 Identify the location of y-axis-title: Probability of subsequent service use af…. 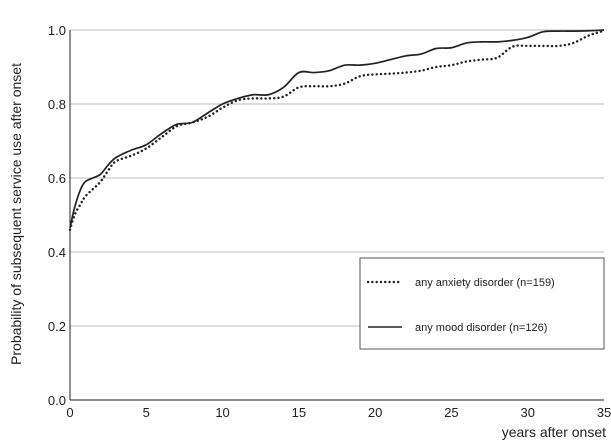
(16, 214).